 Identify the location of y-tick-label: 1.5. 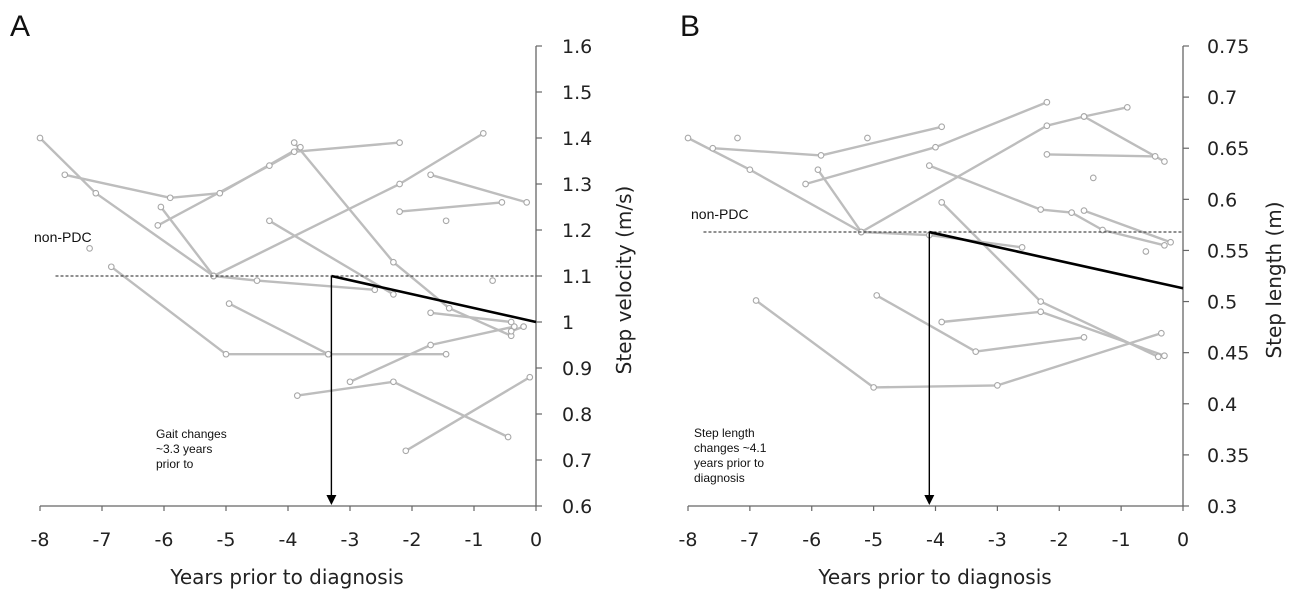
(577, 93).